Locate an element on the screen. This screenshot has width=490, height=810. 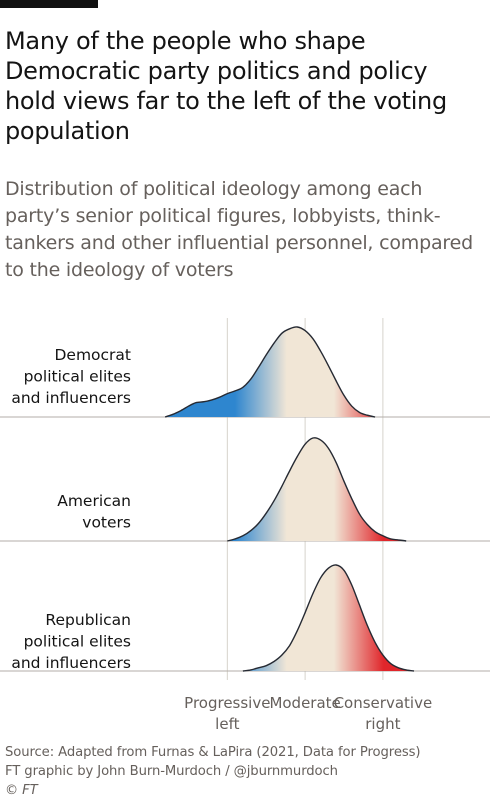
series-label-1-1: voters is located at coordinates (106, 523).